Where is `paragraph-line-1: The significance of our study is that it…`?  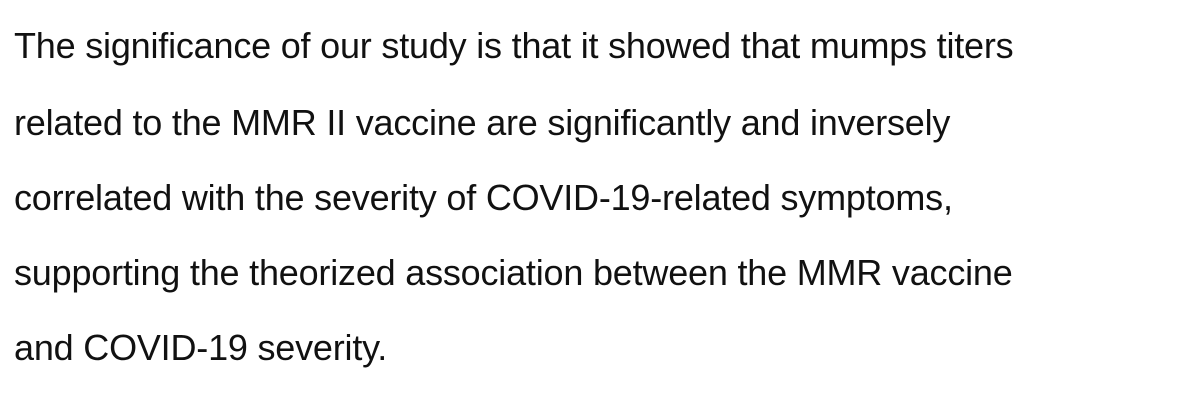 paragraph-line-1: The significance of our study is that it… is located at coordinates (514, 45).